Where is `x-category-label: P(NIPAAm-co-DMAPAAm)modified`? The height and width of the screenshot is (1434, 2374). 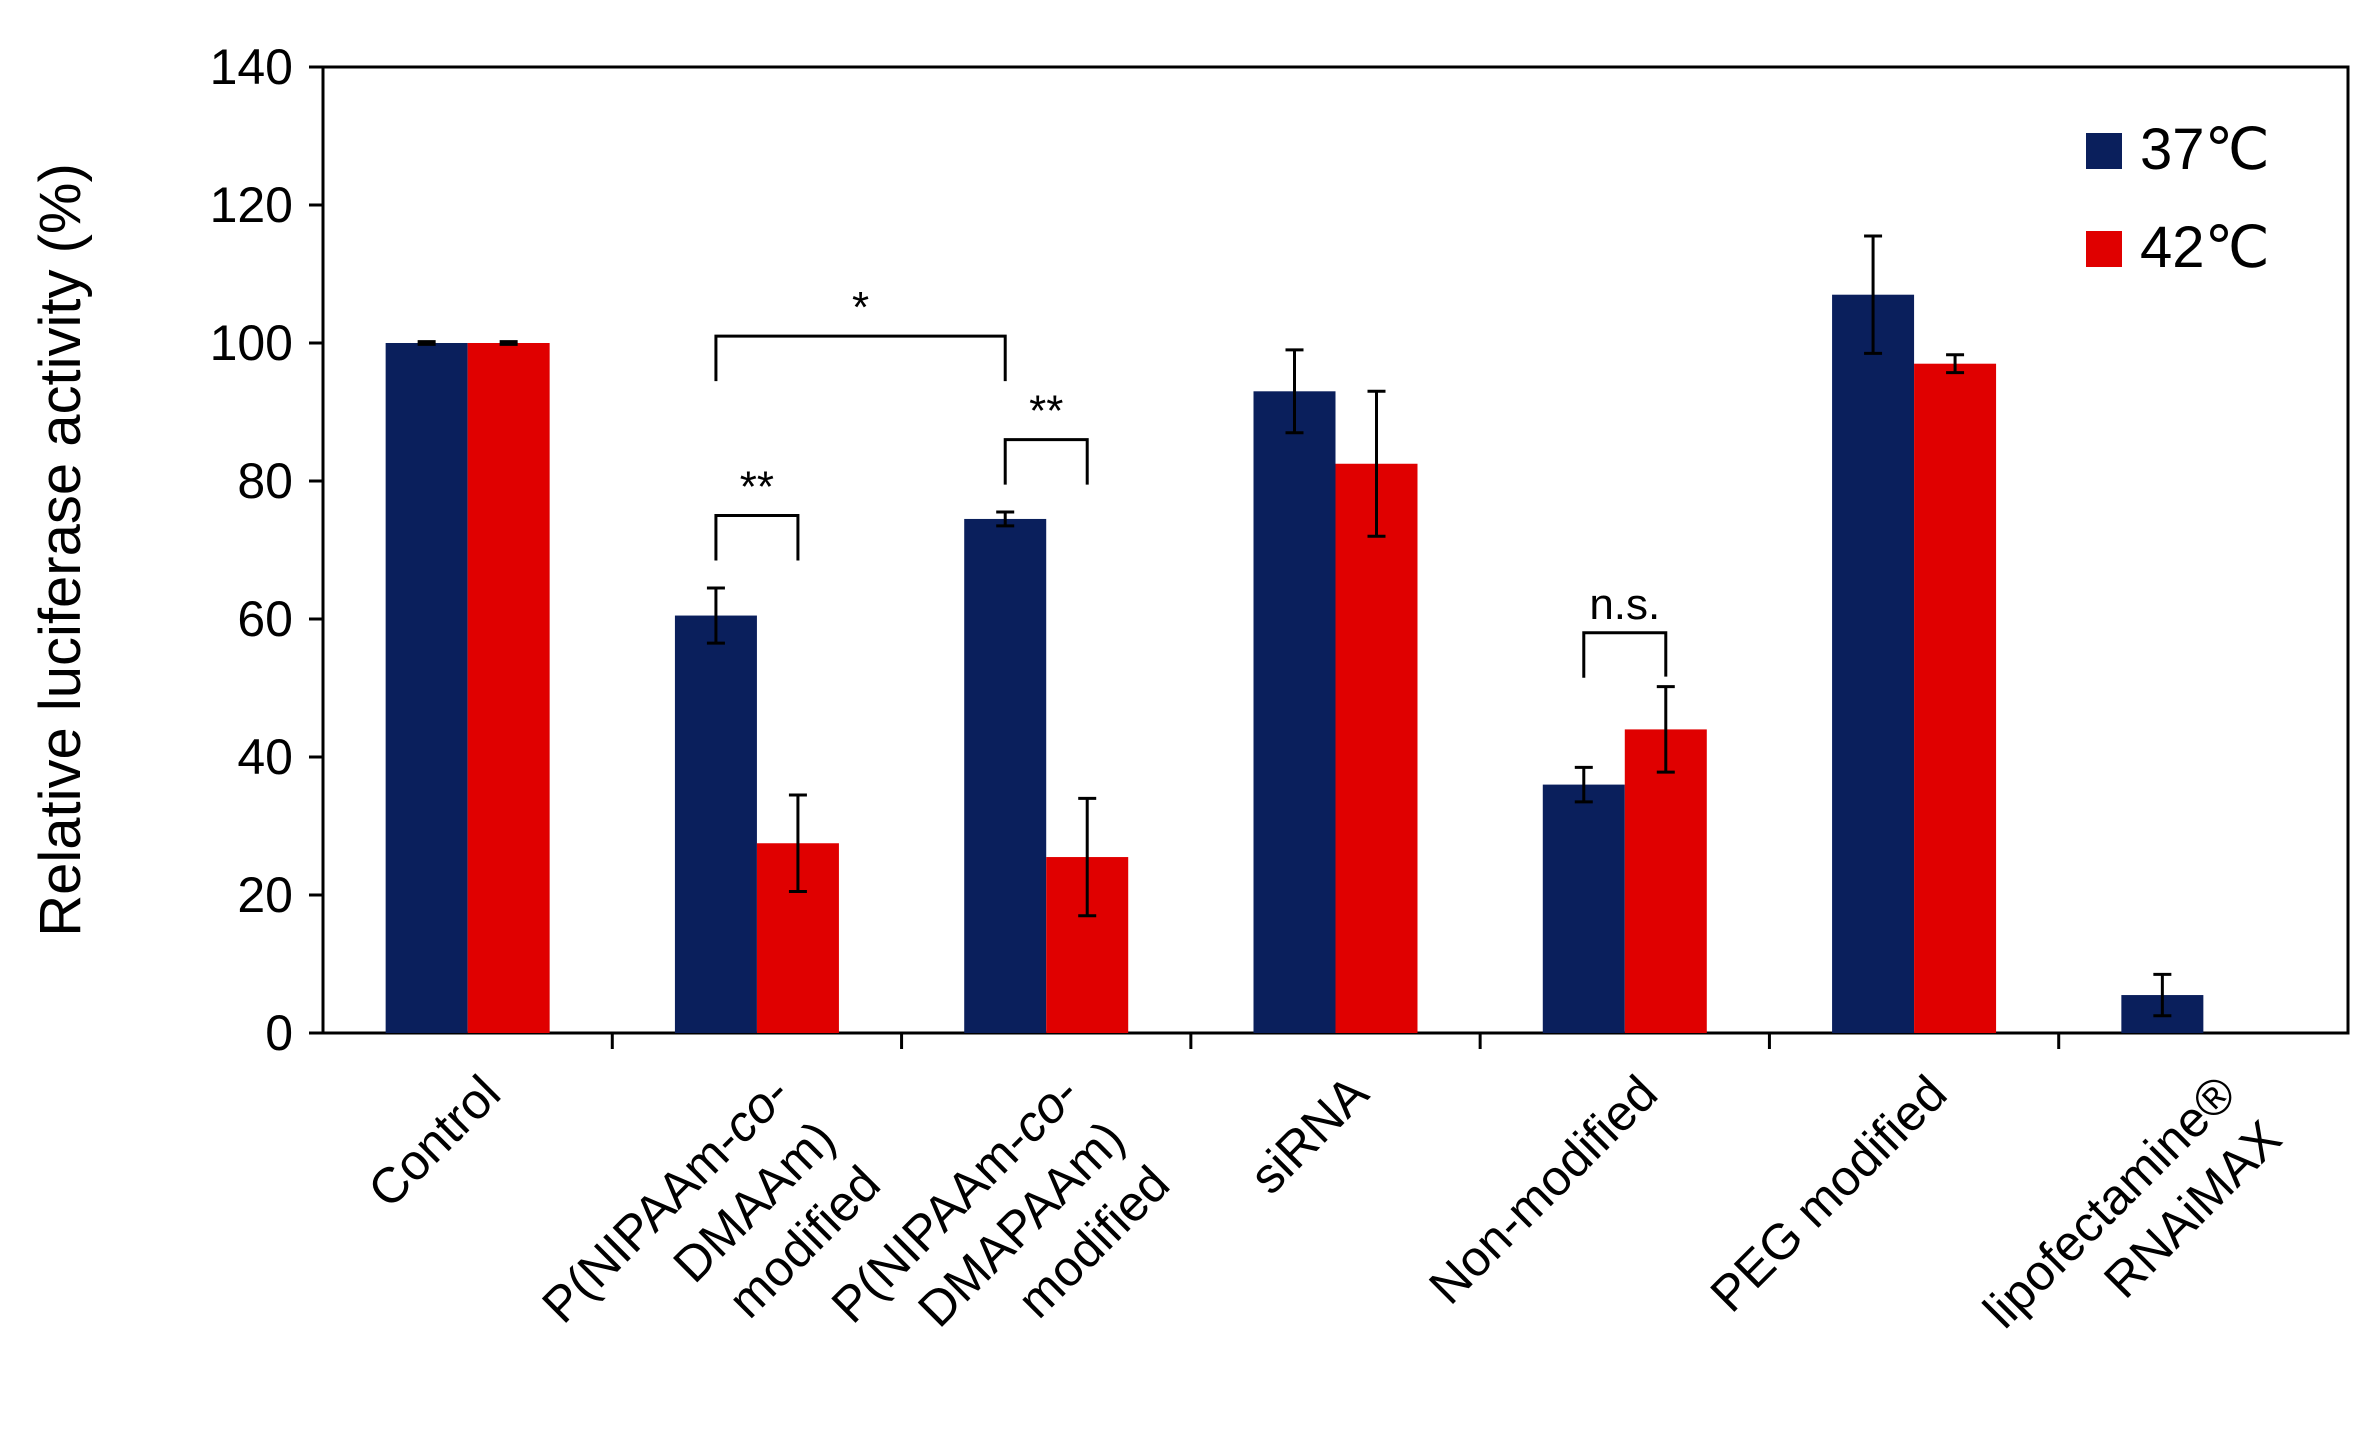 x-category-label: P(NIPAAm-co-DMAPAAm)modified is located at coordinates (1000, 1201).